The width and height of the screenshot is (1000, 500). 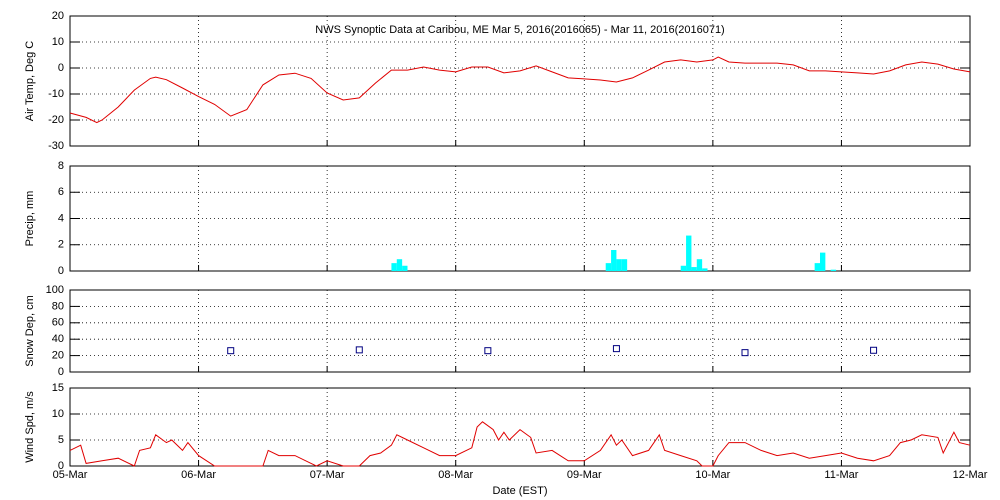 I want to click on x-tick-label: 07-Mar, so click(x=327, y=475).